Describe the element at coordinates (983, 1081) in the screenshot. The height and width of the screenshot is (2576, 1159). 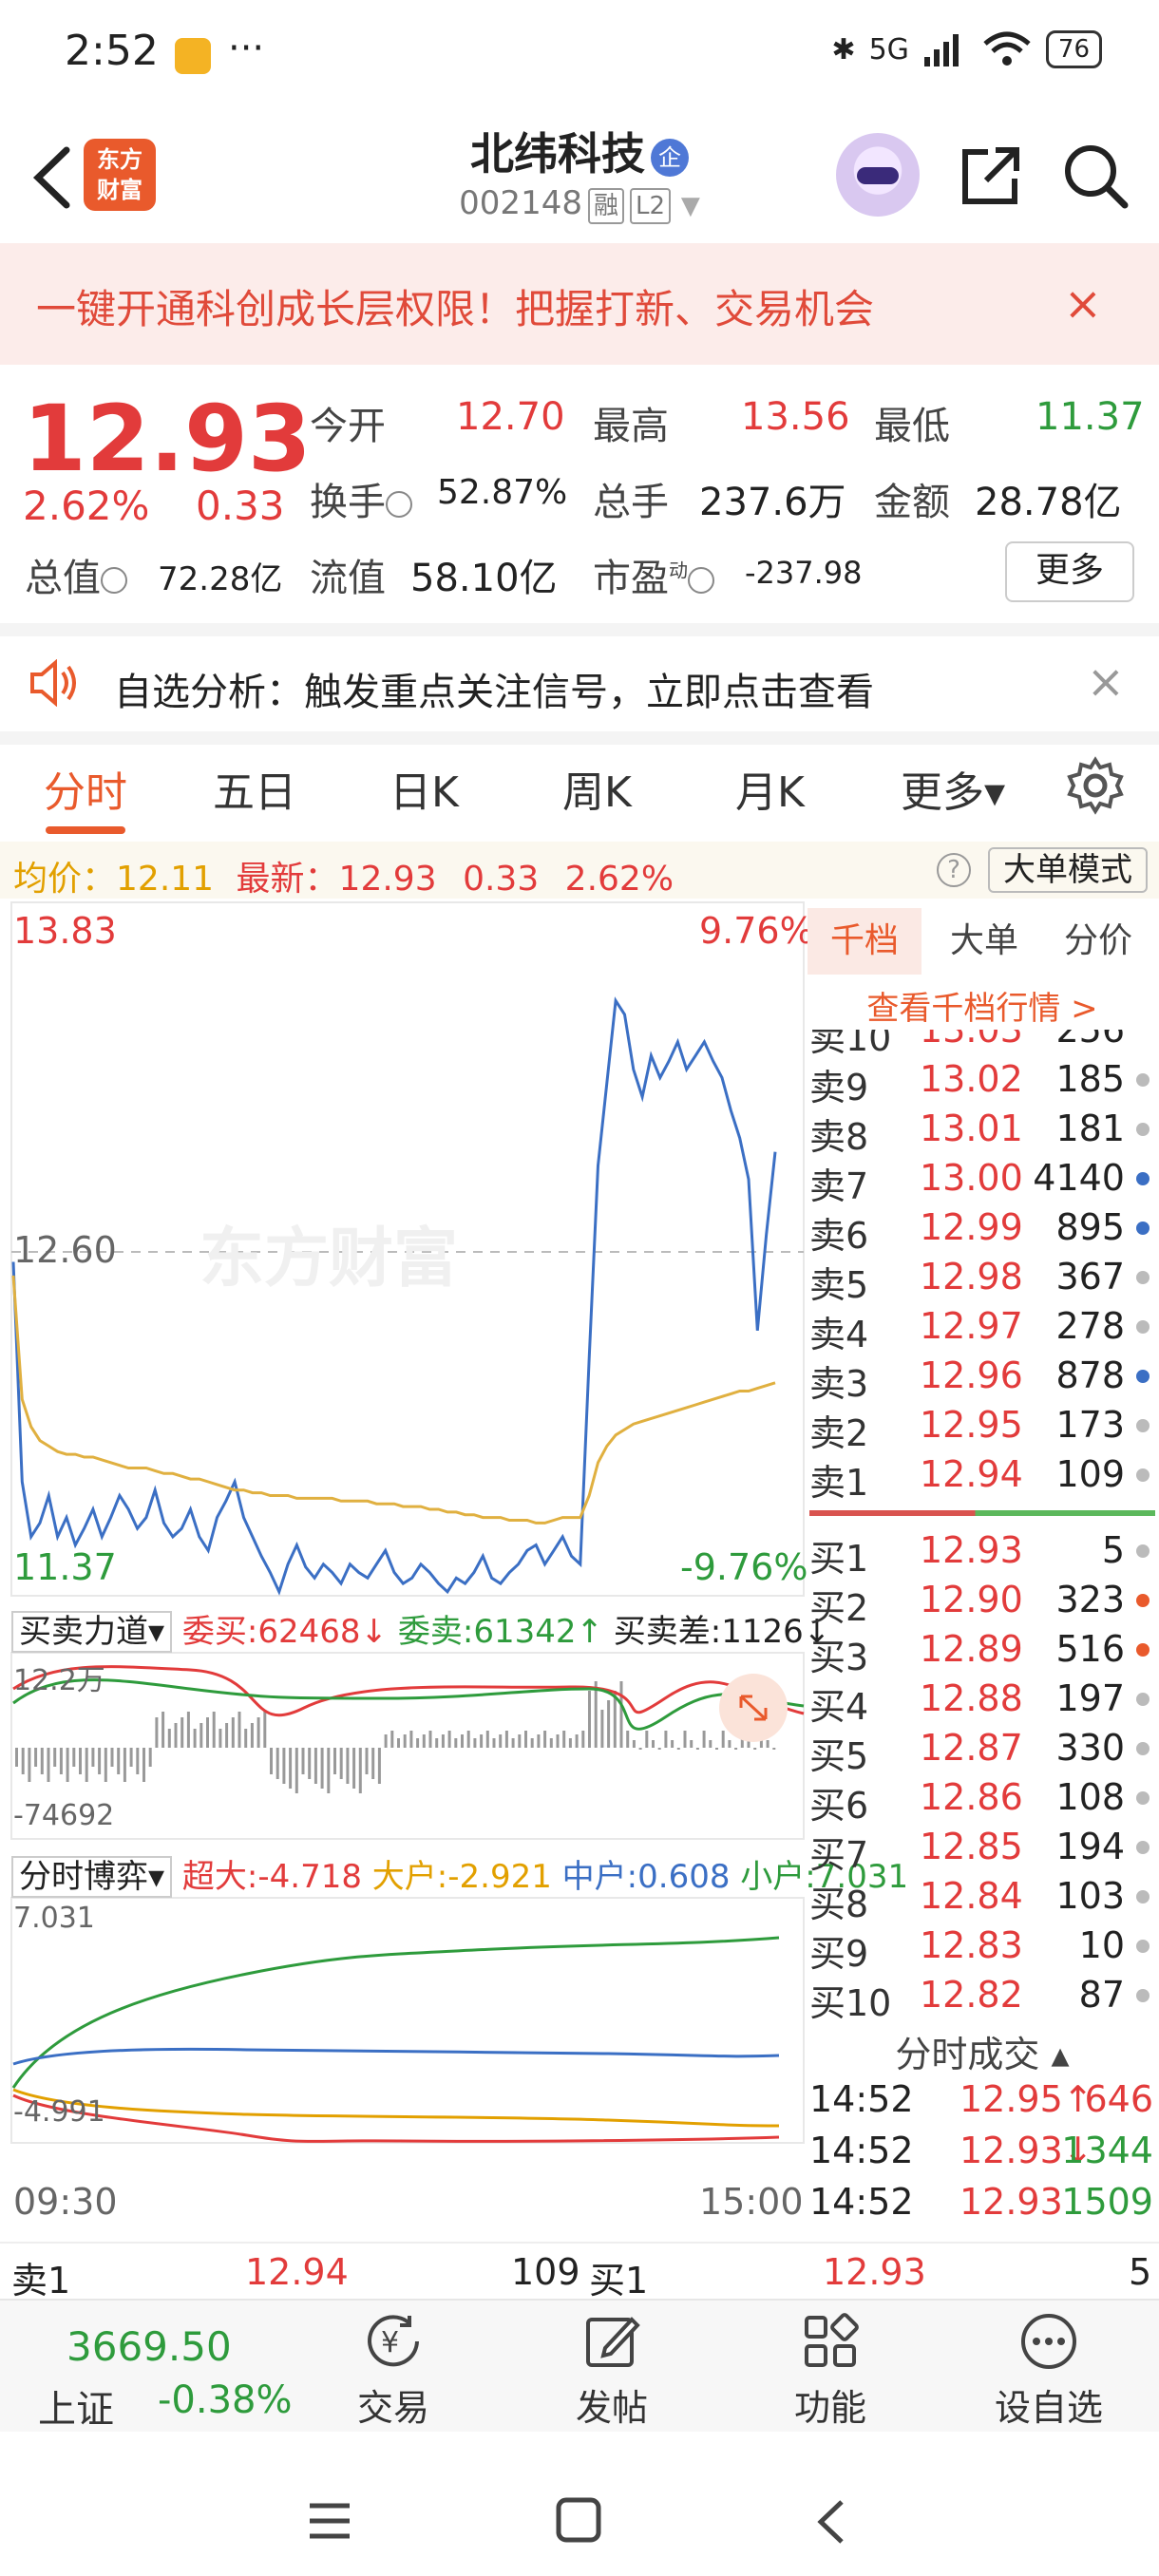
I see `sell-row: 卖9 13.02 185` at that location.